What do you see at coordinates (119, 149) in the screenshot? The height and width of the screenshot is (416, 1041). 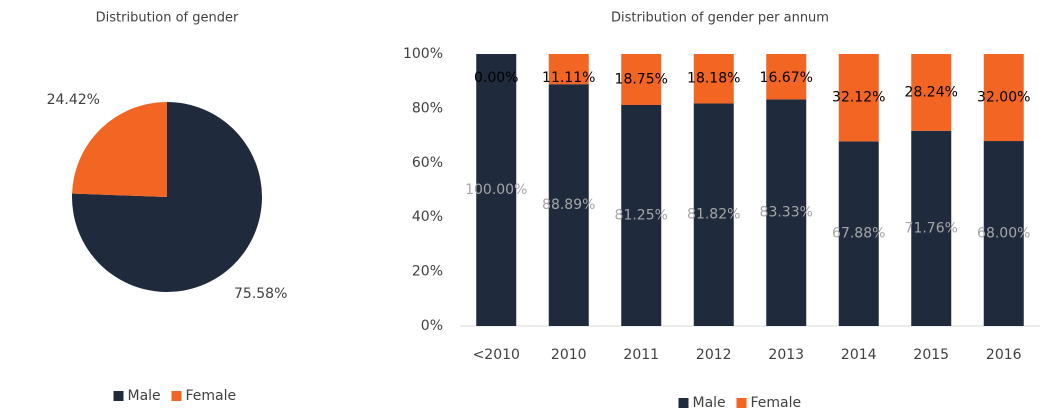 I see `pie-slice` at bounding box center [119, 149].